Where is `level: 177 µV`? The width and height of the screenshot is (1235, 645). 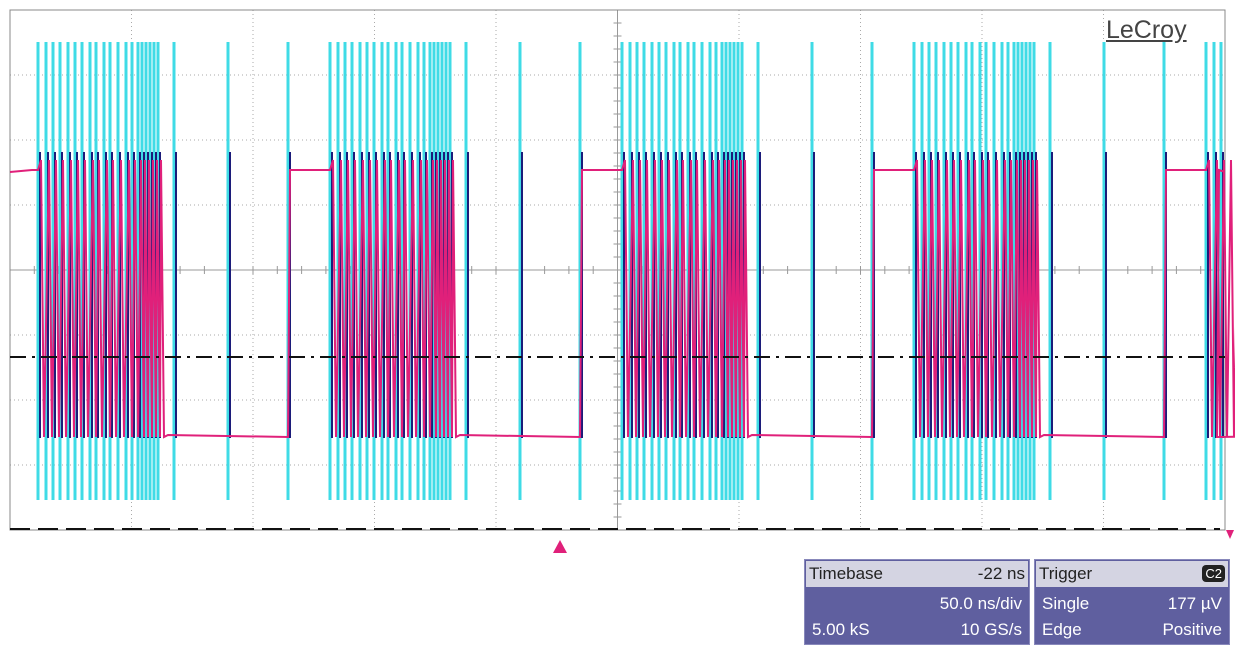 level: 177 µV is located at coordinates (1194, 603).